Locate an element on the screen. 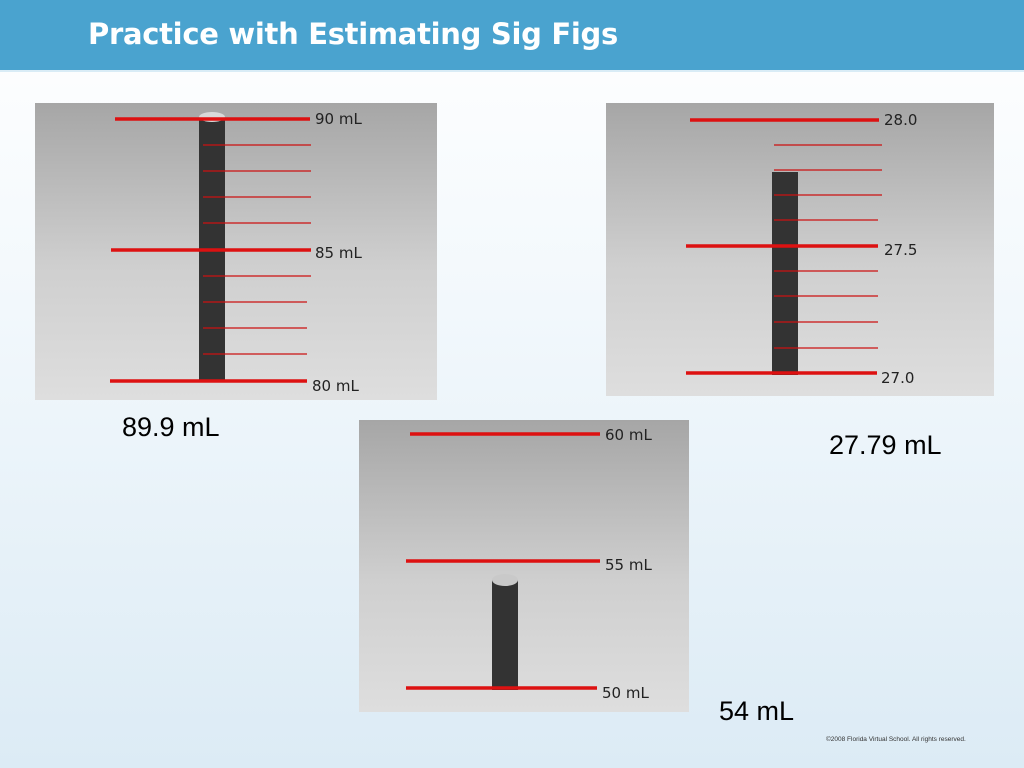  graduated-cylinder-3: 60 mL 55 mL 50 mL is located at coordinates (524, 566).